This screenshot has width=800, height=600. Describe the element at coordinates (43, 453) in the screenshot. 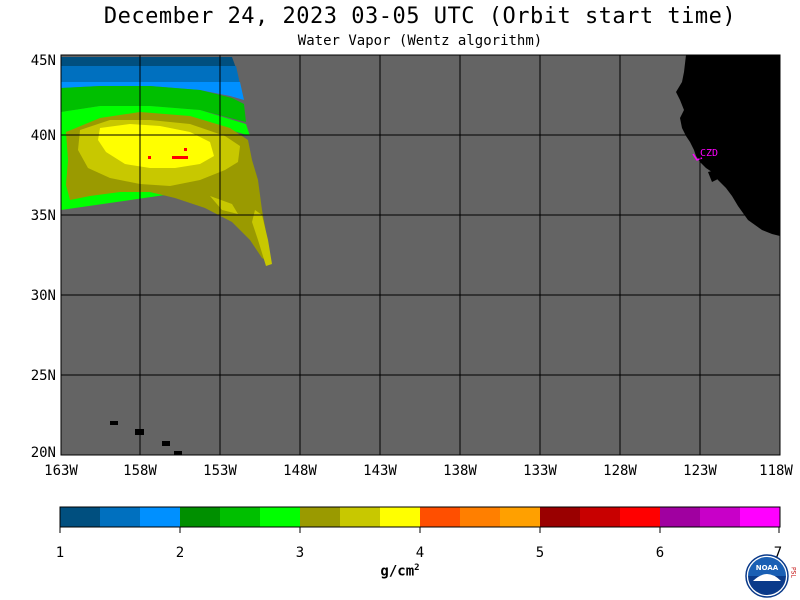

I see `lat-label: 20N` at that location.